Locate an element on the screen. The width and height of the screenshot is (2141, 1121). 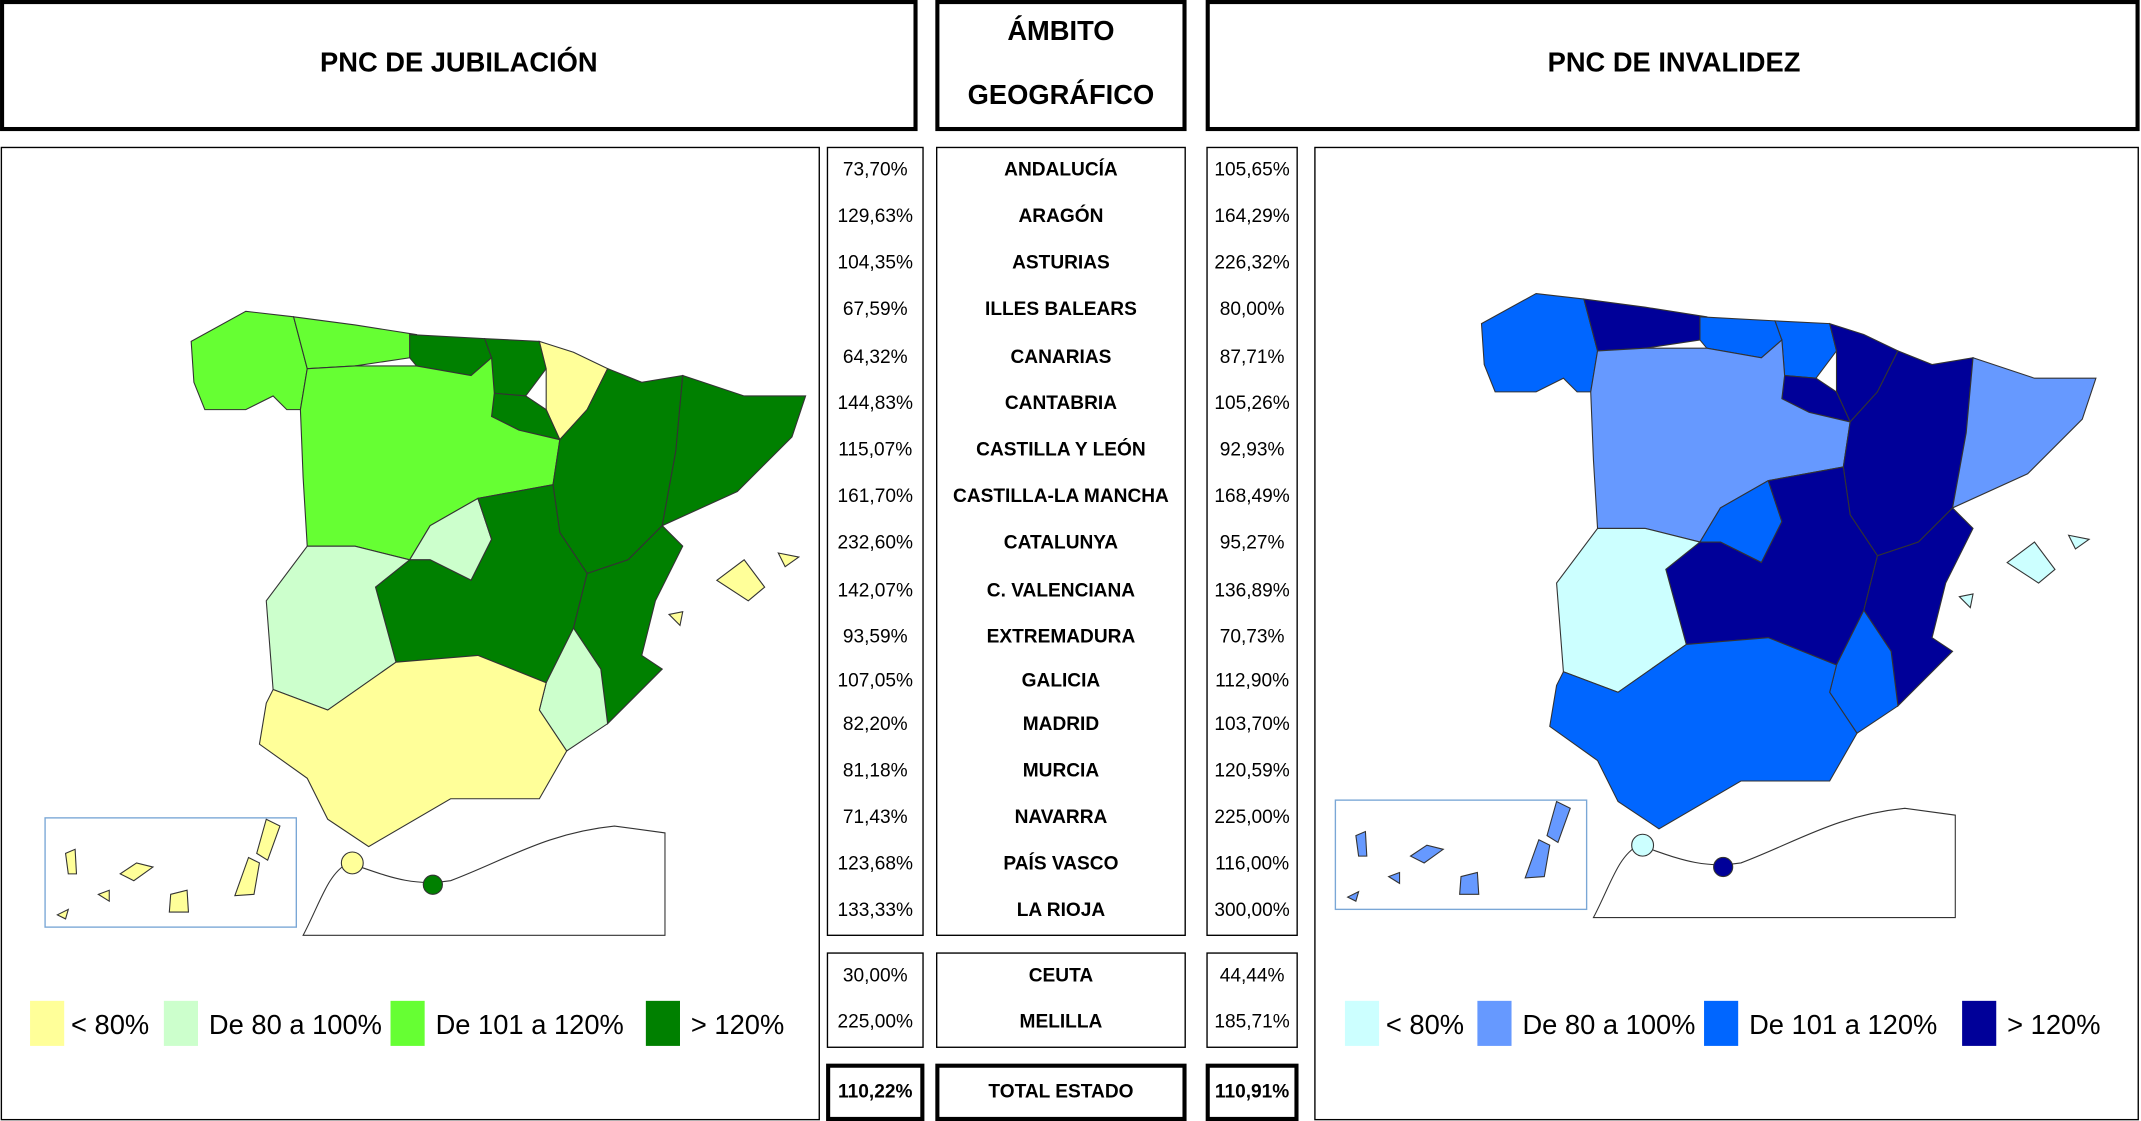
region-name: CATALUNYA is located at coordinates (1061, 542).